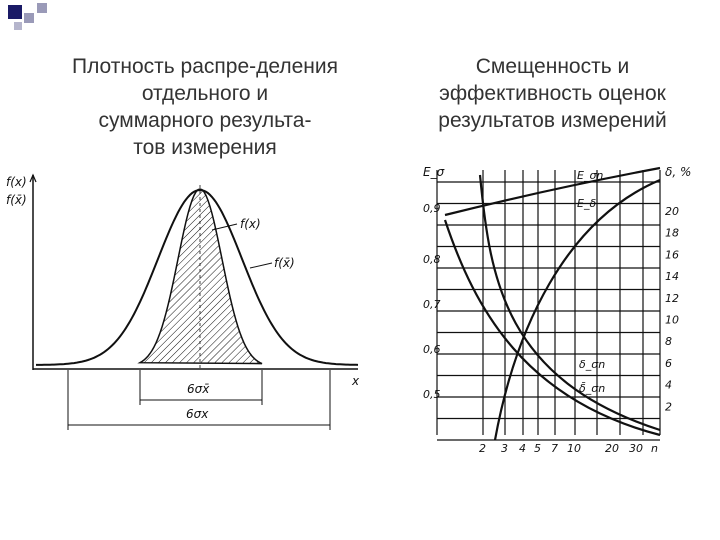 This screenshot has width=720, height=540. I want to click on right-tick-label: 4, so click(668, 385).